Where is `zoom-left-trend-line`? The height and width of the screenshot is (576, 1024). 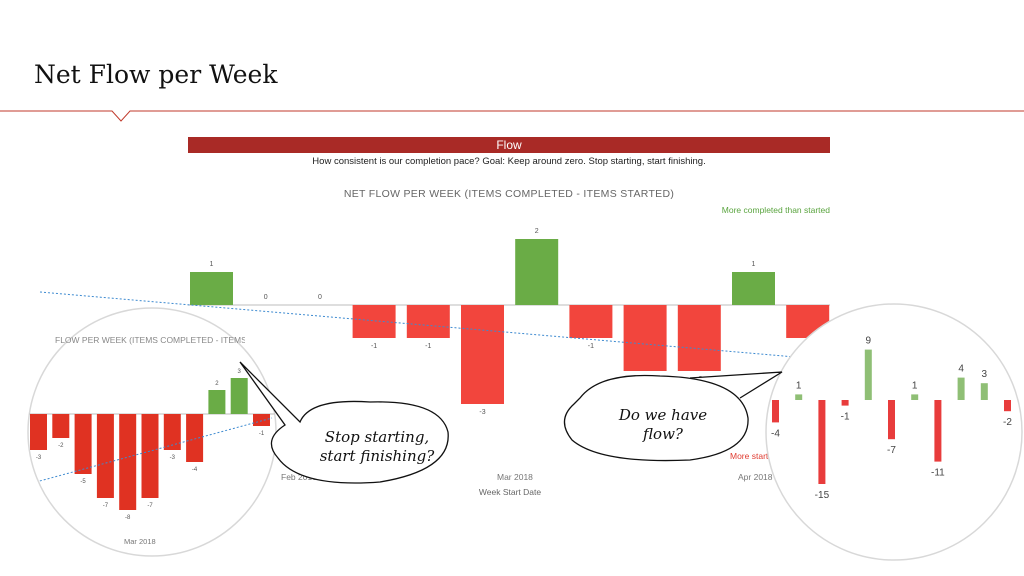
zoom-left-trend-line is located at coordinates (154, 450).